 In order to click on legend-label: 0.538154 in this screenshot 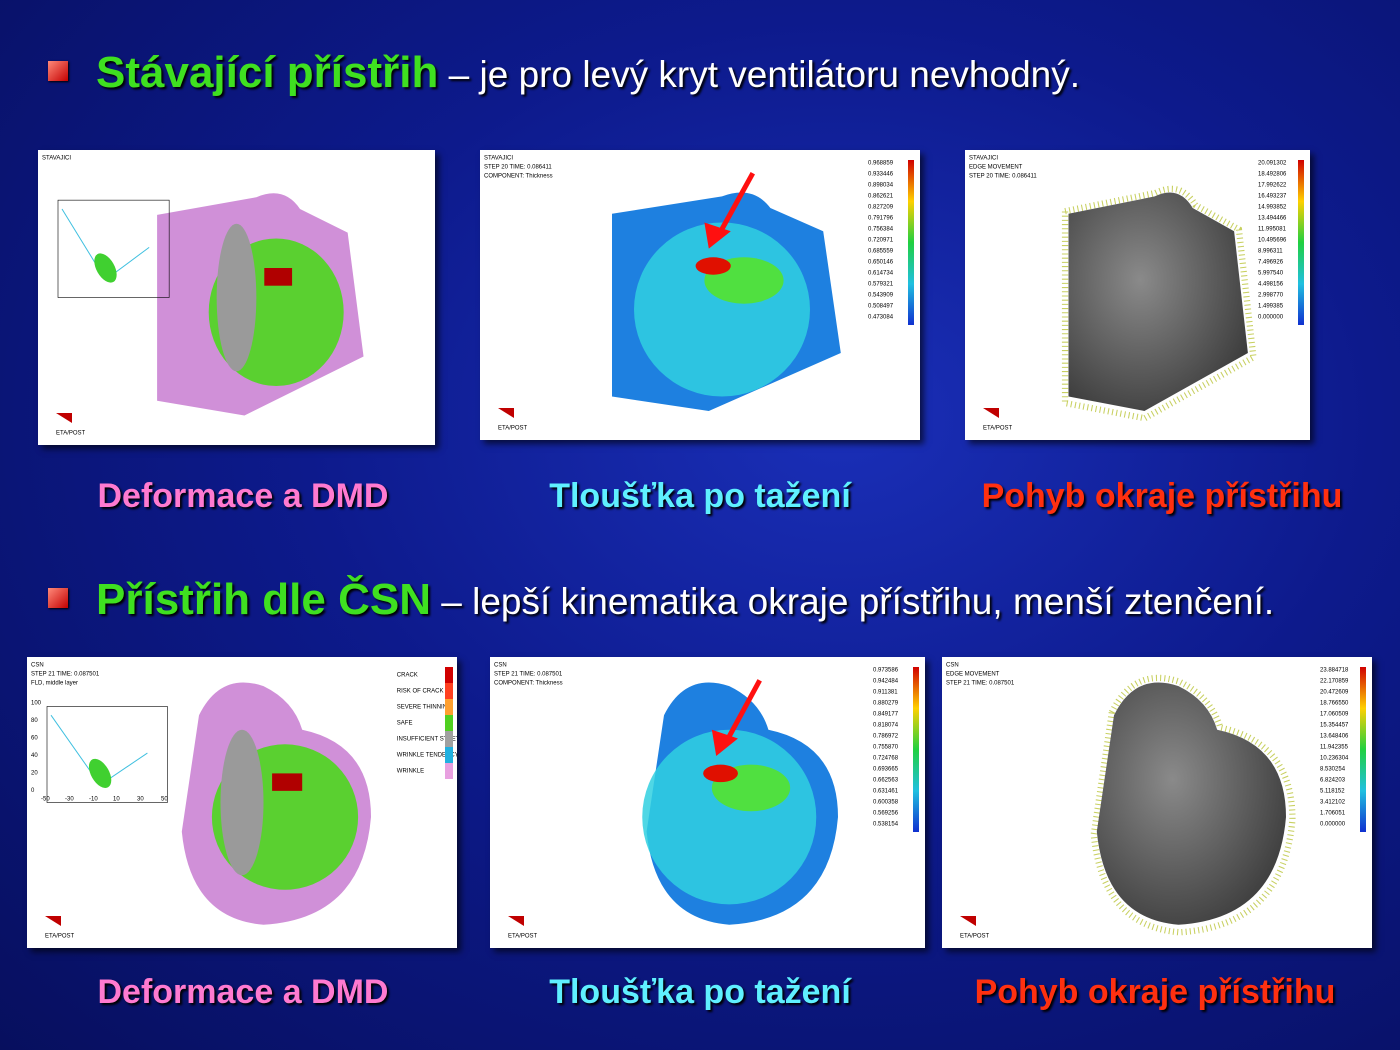, I will do `click(886, 825)`.